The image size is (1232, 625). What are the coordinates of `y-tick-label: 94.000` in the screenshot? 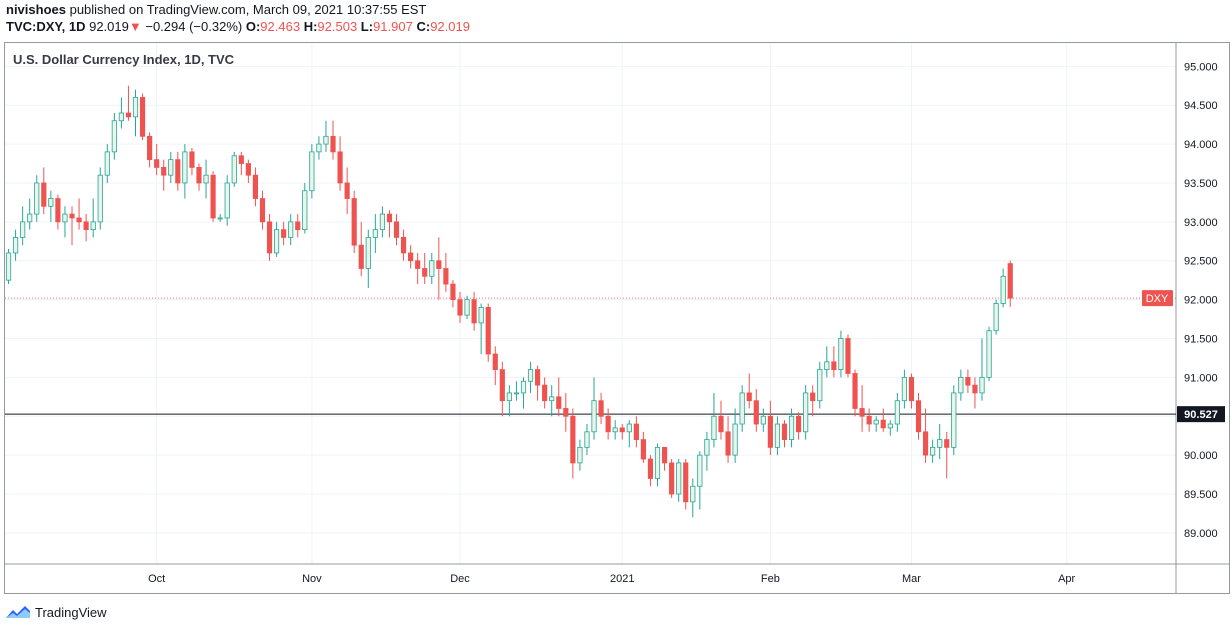 It's located at (1201, 145).